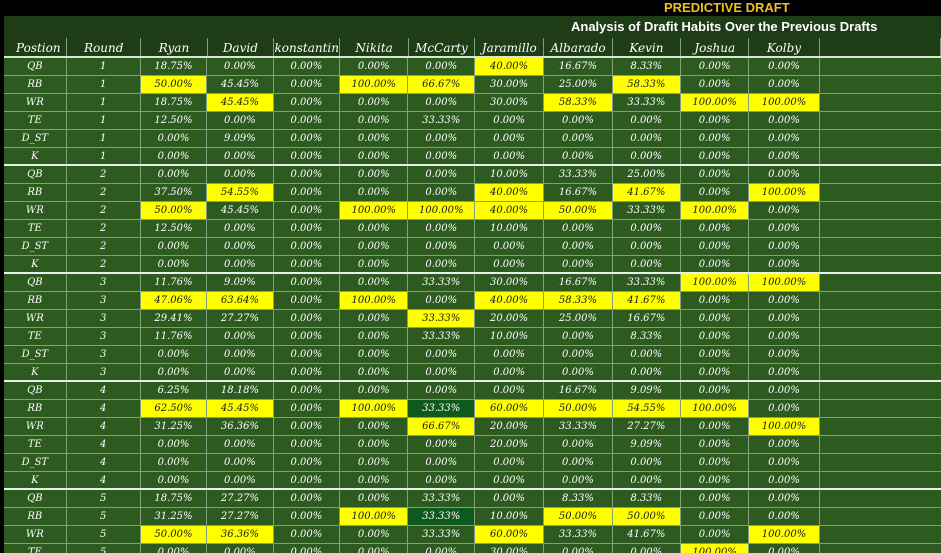 Image resolution: width=941 pixels, height=553 pixels. Describe the element at coordinates (646, 192) in the screenshot. I see `value-cell: 41.67%` at that location.